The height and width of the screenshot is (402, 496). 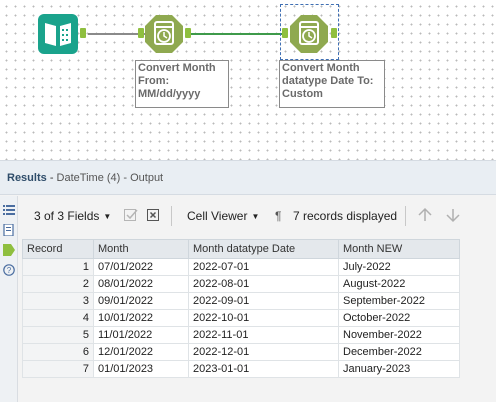 I want to click on tool-annotation-1: Convert Month From: MM/dd/yyyy, so click(x=182, y=84).